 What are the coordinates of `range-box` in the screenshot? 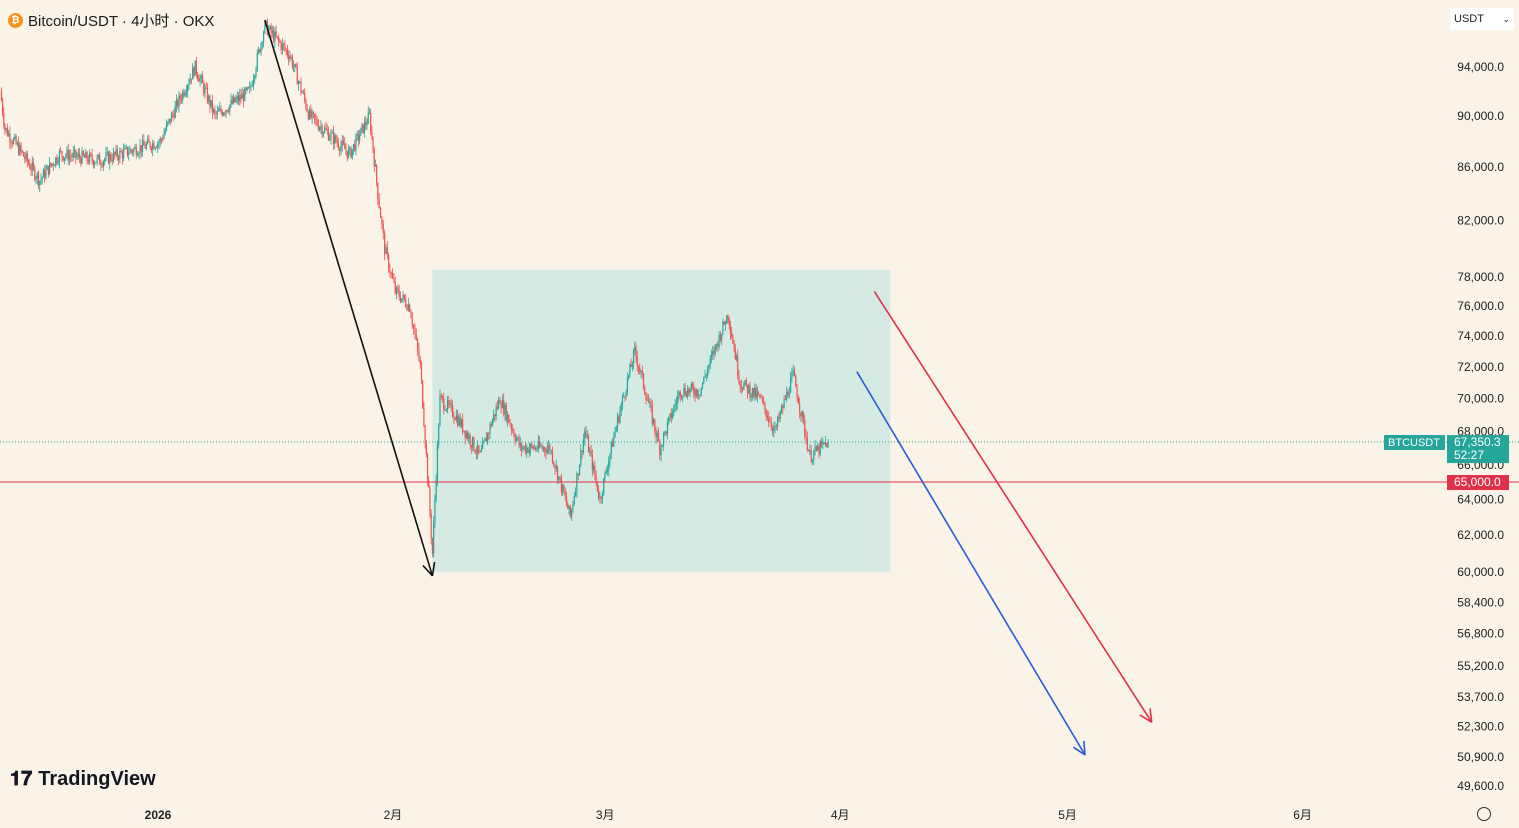 It's located at (661, 421).